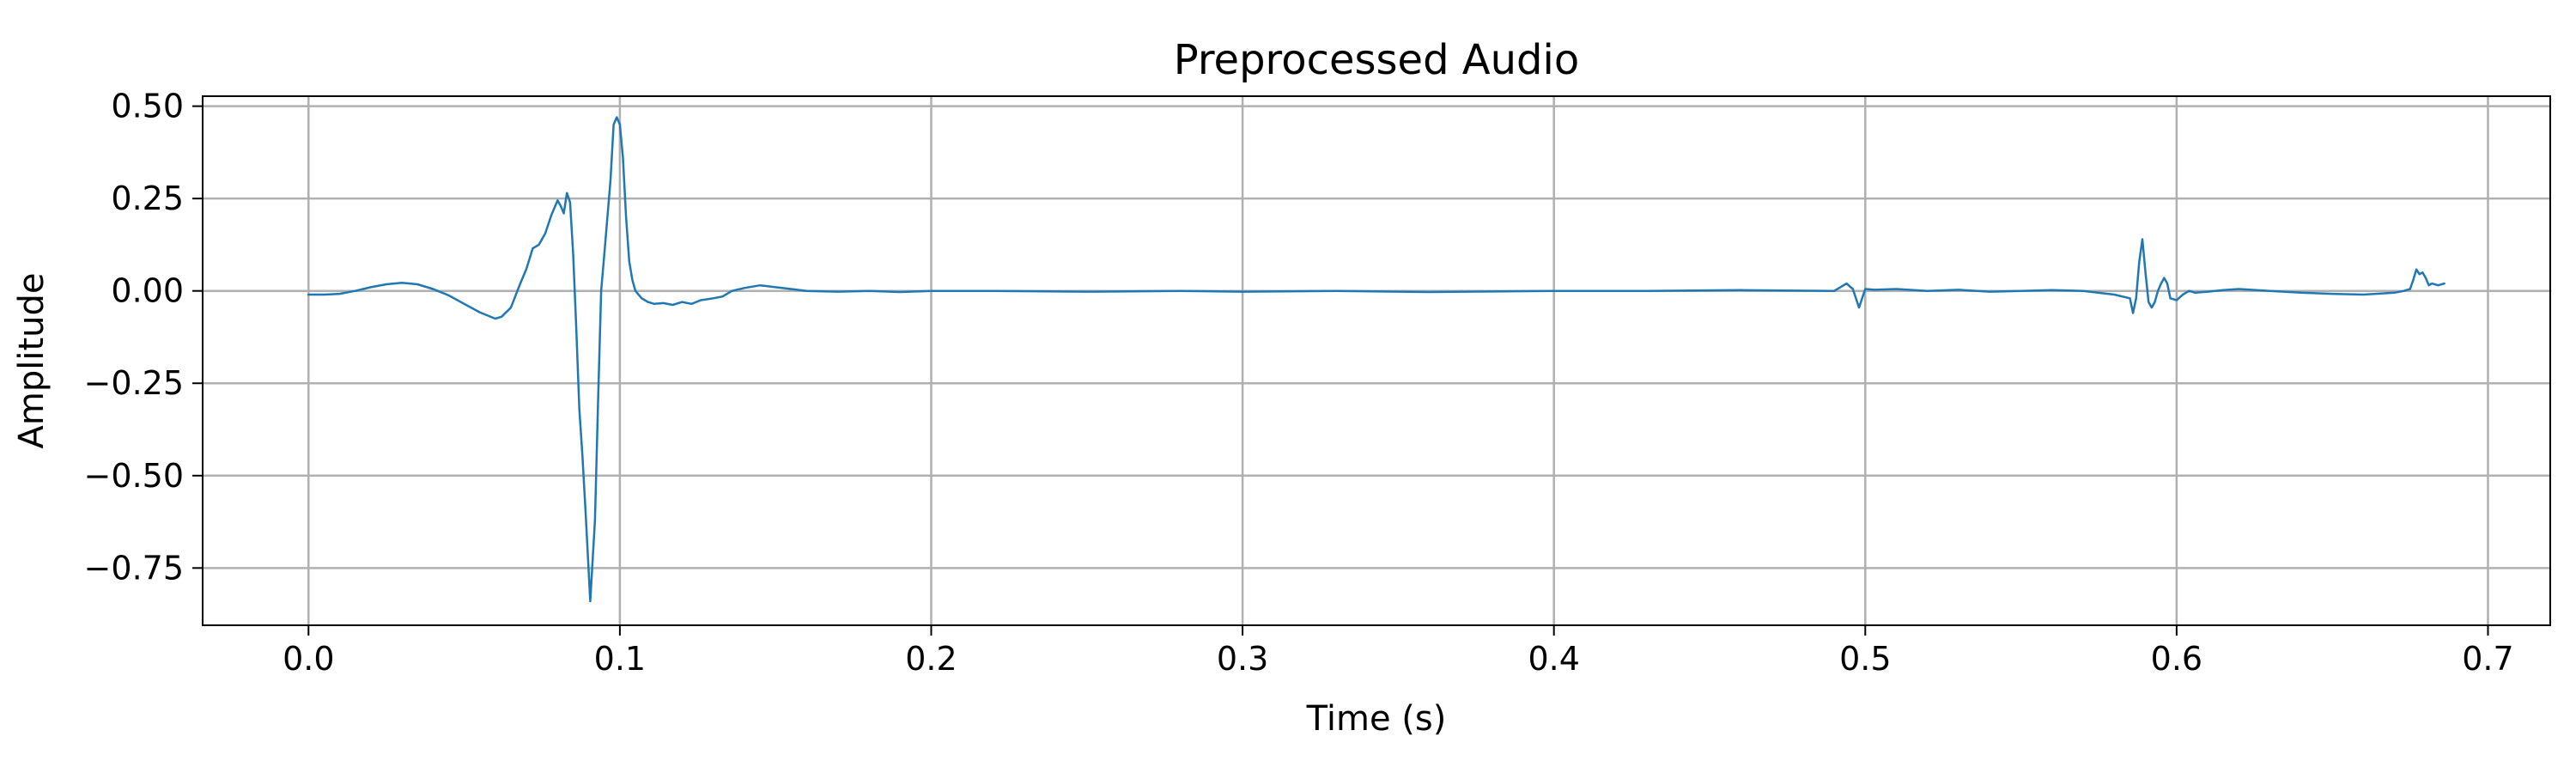 This screenshot has width=2576, height=773. What do you see at coordinates (32, 361) in the screenshot?
I see `y-axis-label: Amplitude` at bounding box center [32, 361].